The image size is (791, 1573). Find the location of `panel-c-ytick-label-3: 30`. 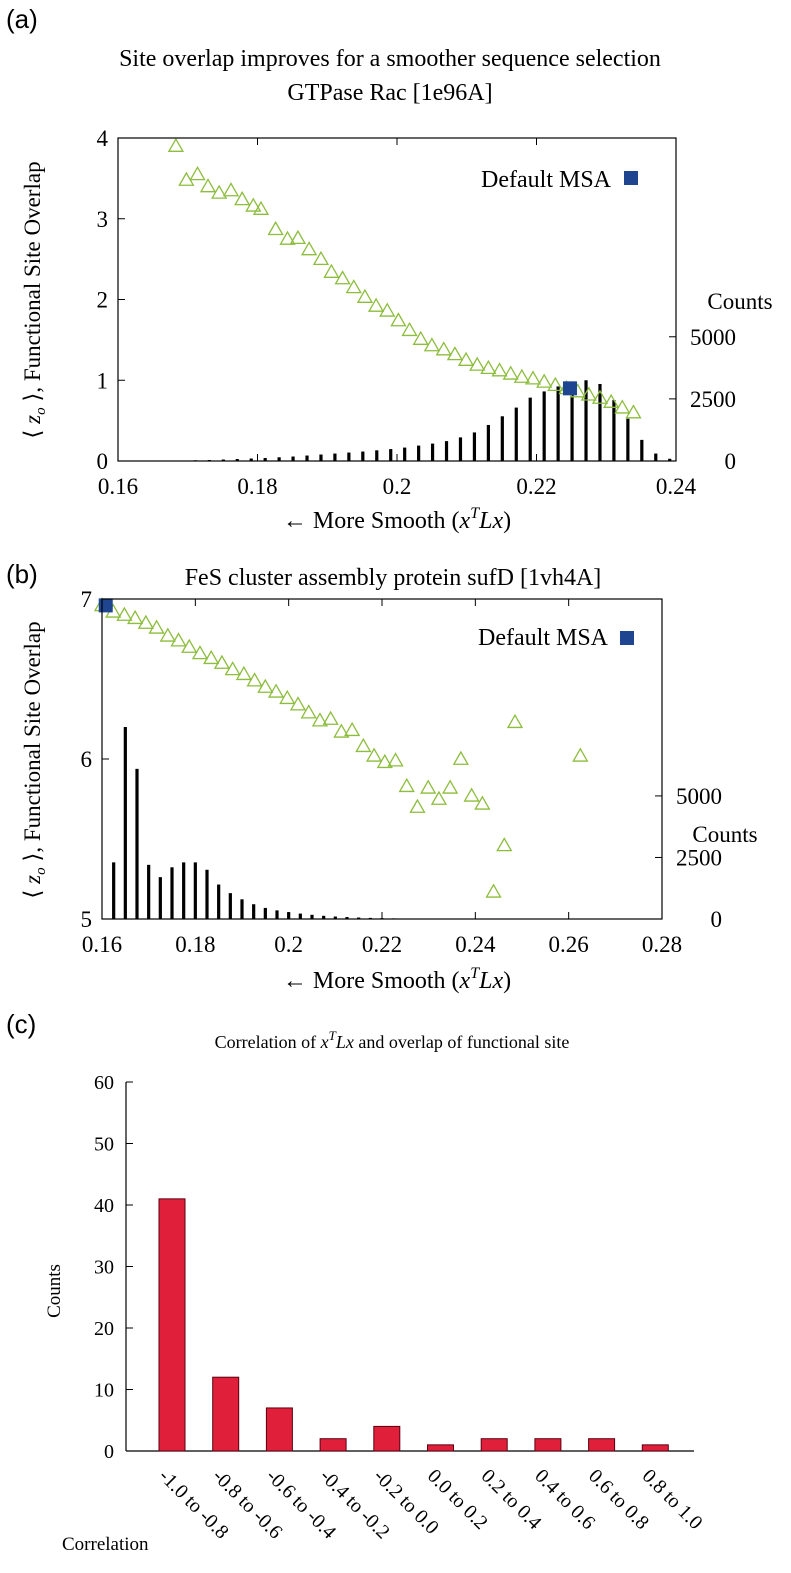

panel-c-ytick-label-3: 30 is located at coordinates (104, 1268).